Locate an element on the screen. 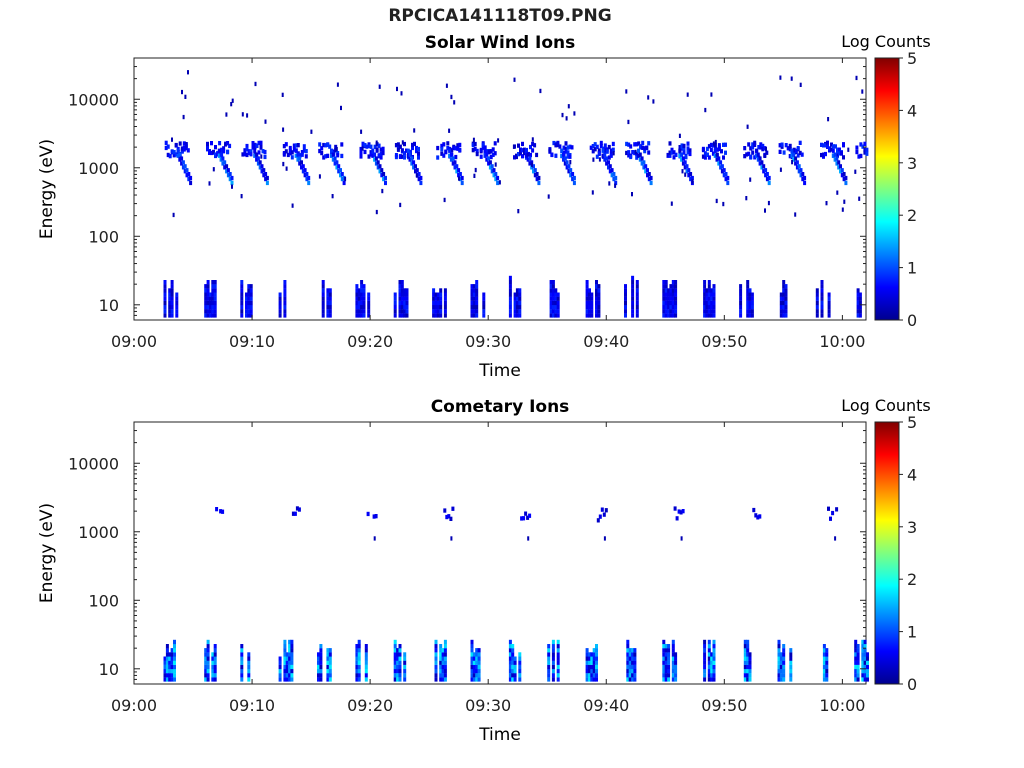  x-tick-label: 09:30 is located at coordinates (488, 705).